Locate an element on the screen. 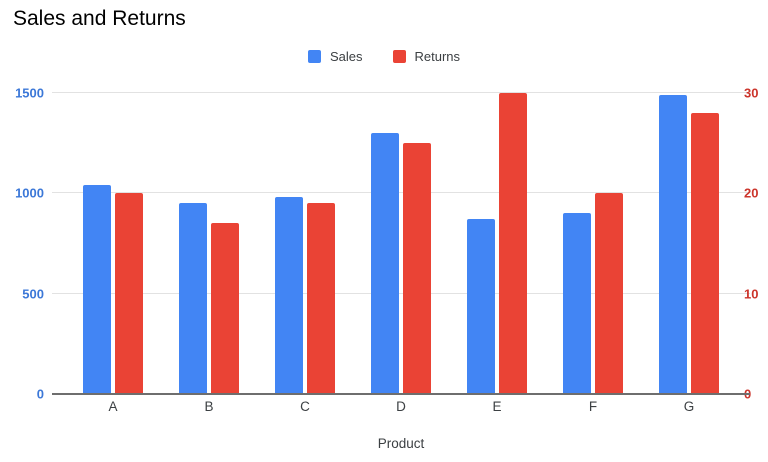 The height and width of the screenshot is (462, 768). bar-sales-A is located at coordinates (97, 289).